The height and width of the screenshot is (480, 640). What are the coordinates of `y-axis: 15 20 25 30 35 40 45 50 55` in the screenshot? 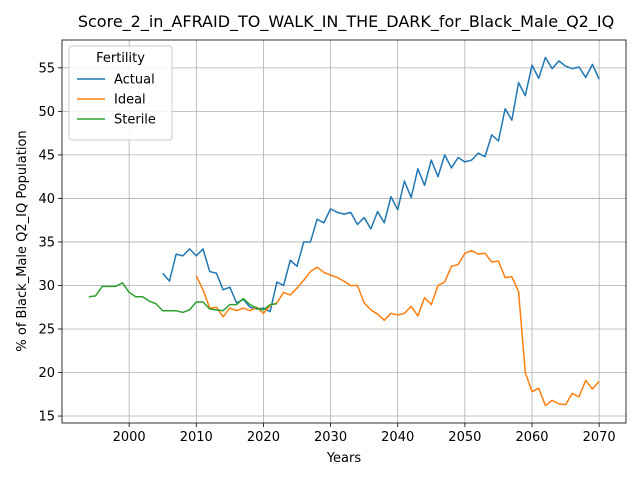 It's located at (50, 243).